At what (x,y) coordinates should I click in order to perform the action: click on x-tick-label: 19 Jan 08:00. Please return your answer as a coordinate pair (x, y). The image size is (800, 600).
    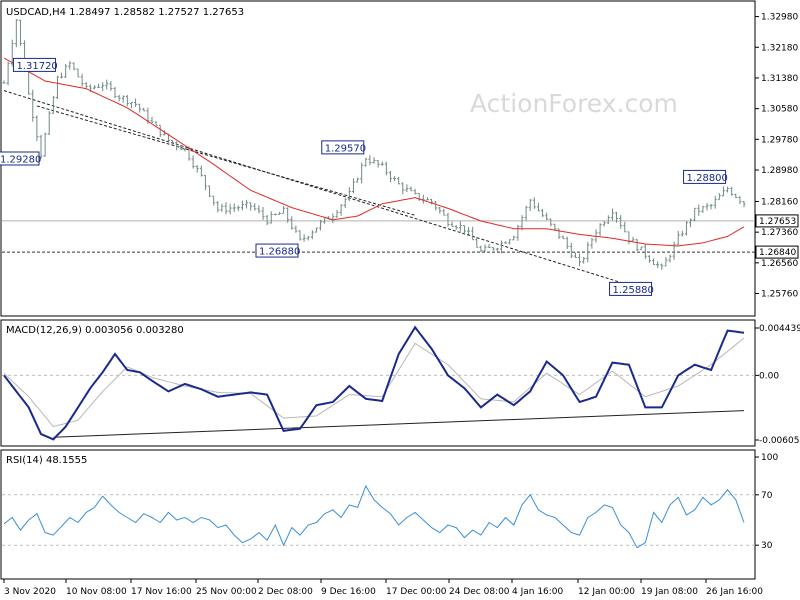
    Looking at the image, I should click on (669, 592).